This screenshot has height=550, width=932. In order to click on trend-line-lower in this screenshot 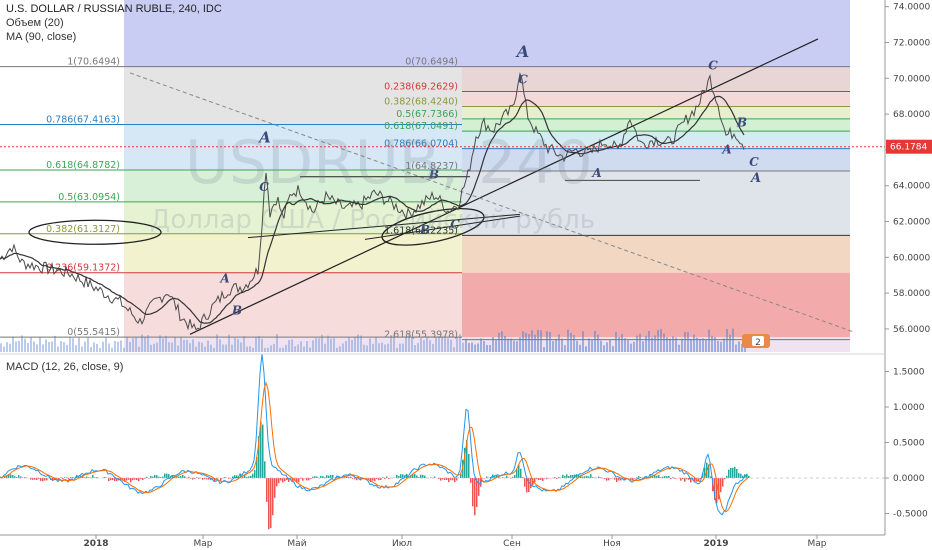, I will do `click(384, 226)`.